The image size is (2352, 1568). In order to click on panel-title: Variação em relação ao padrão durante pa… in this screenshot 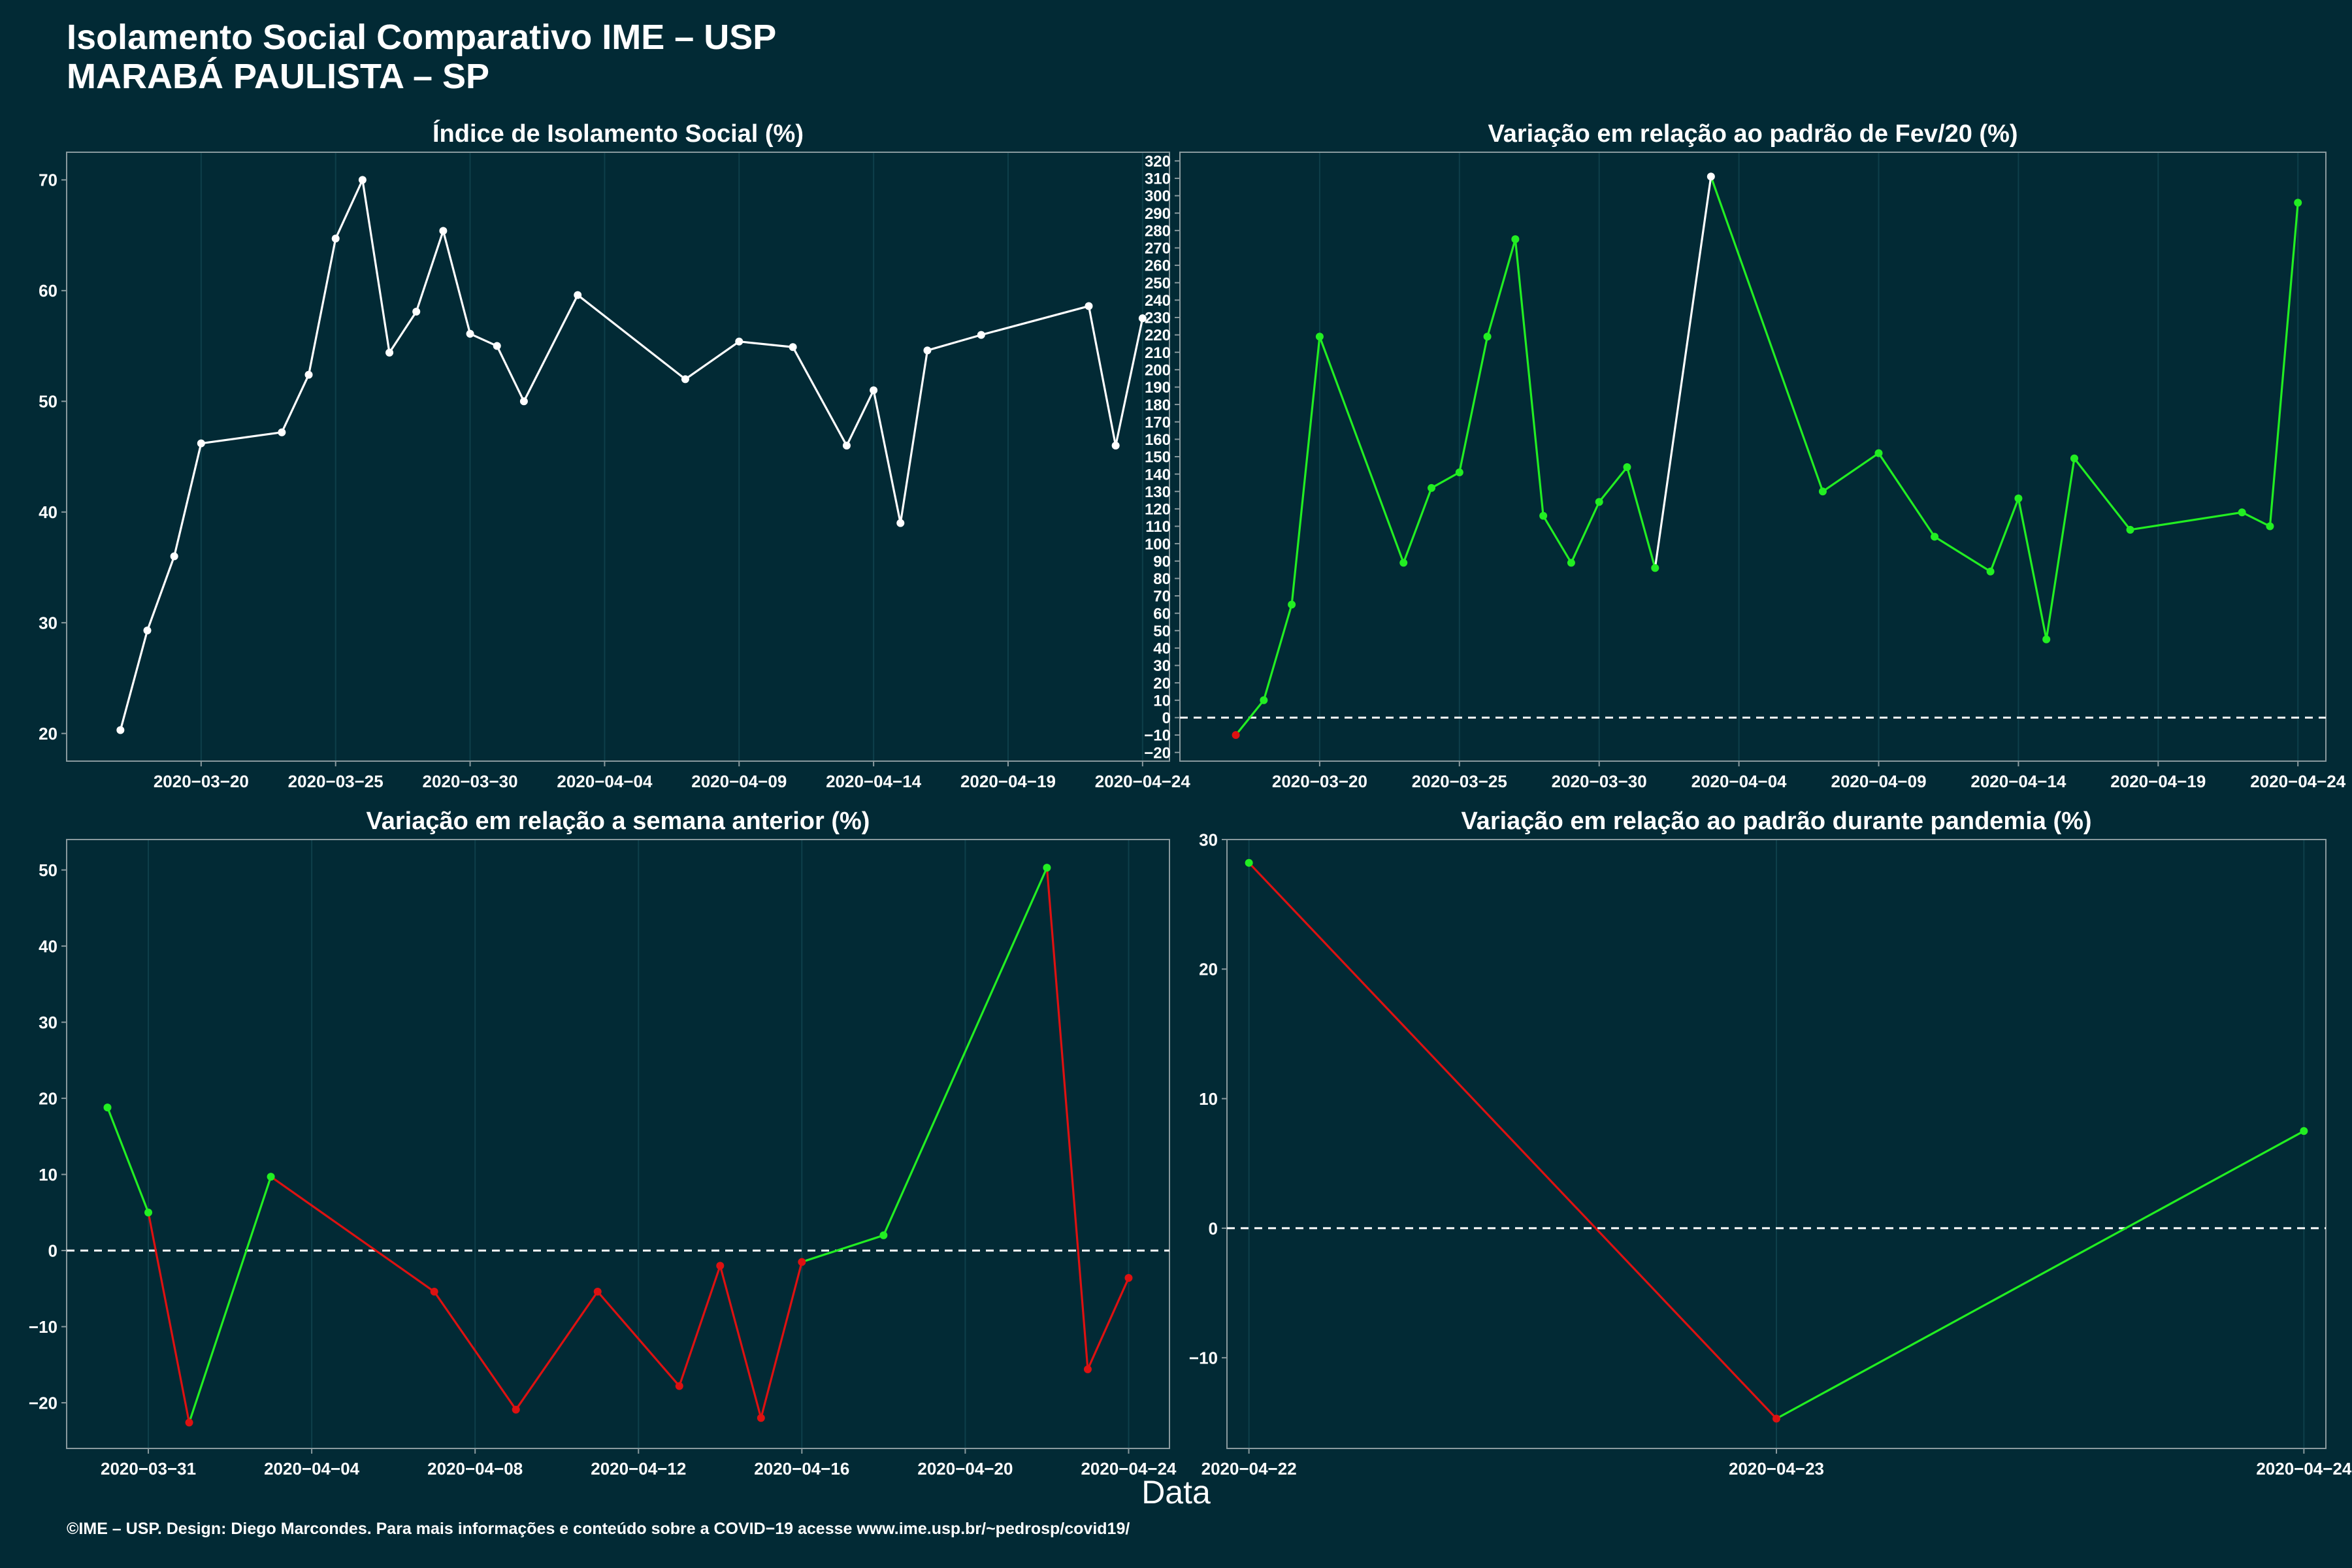, I will do `click(1776, 821)`.